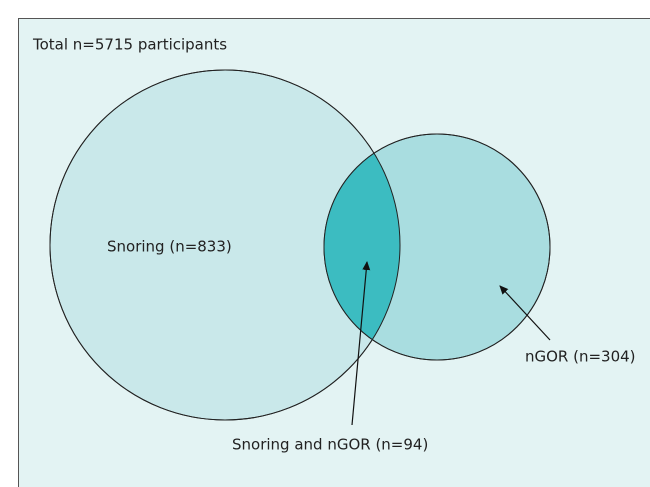 The width and height of the screenshot is (650, 487). What do you see at coordinates (129, 45) in the screenshot?
I see `total-label: Total n=5715 participants` at bounding box center [129, 45].